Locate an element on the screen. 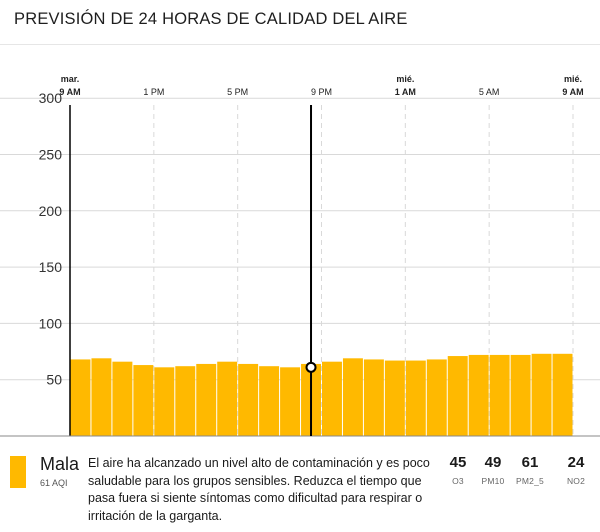 The image size is (600, 532). aqi-color-swatch is located at coordinates (18, 472).